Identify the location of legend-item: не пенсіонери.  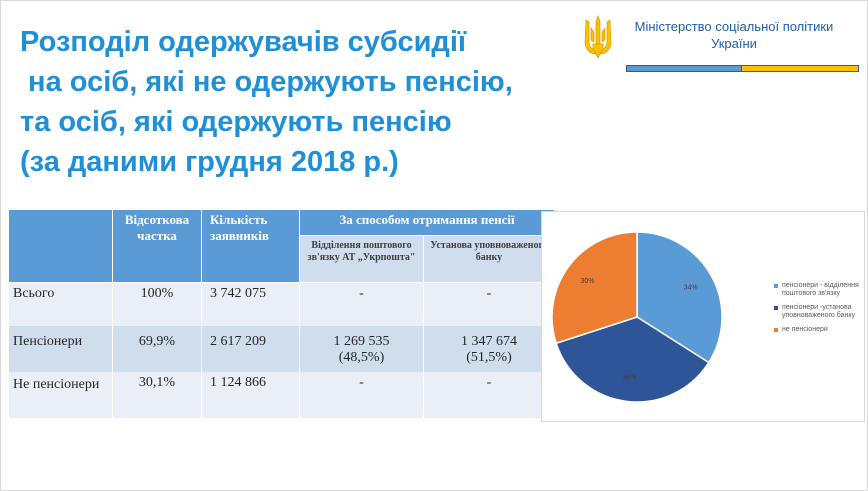
(819, 330).